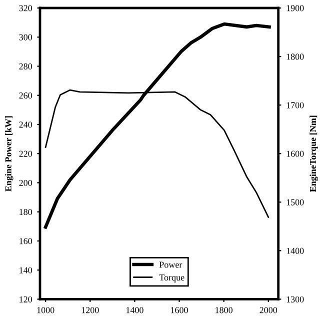  What do you see at coordinates (25, 125) in the screenshot?
I see `y-tick-label: 240` at bounding box center [25, 125].